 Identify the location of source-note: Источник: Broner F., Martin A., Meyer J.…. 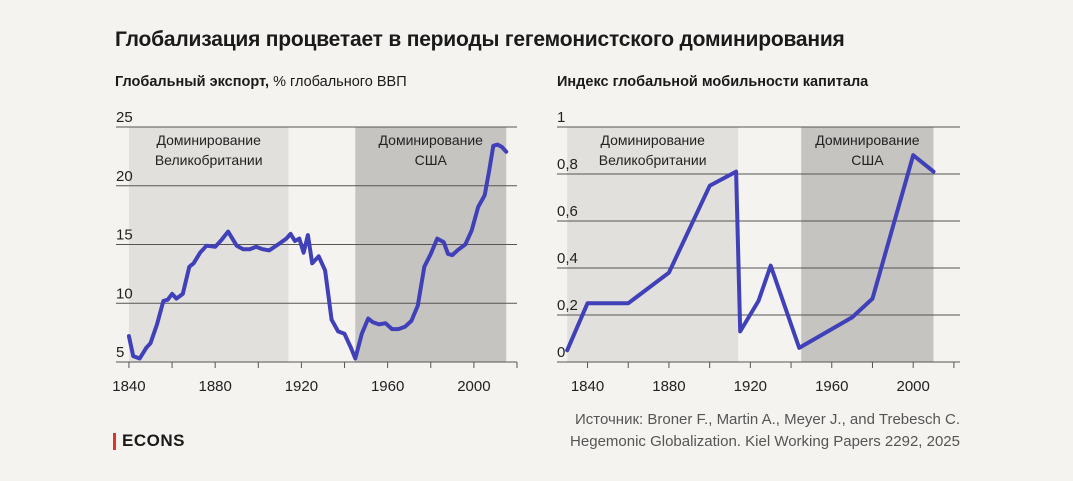
(744, 431).